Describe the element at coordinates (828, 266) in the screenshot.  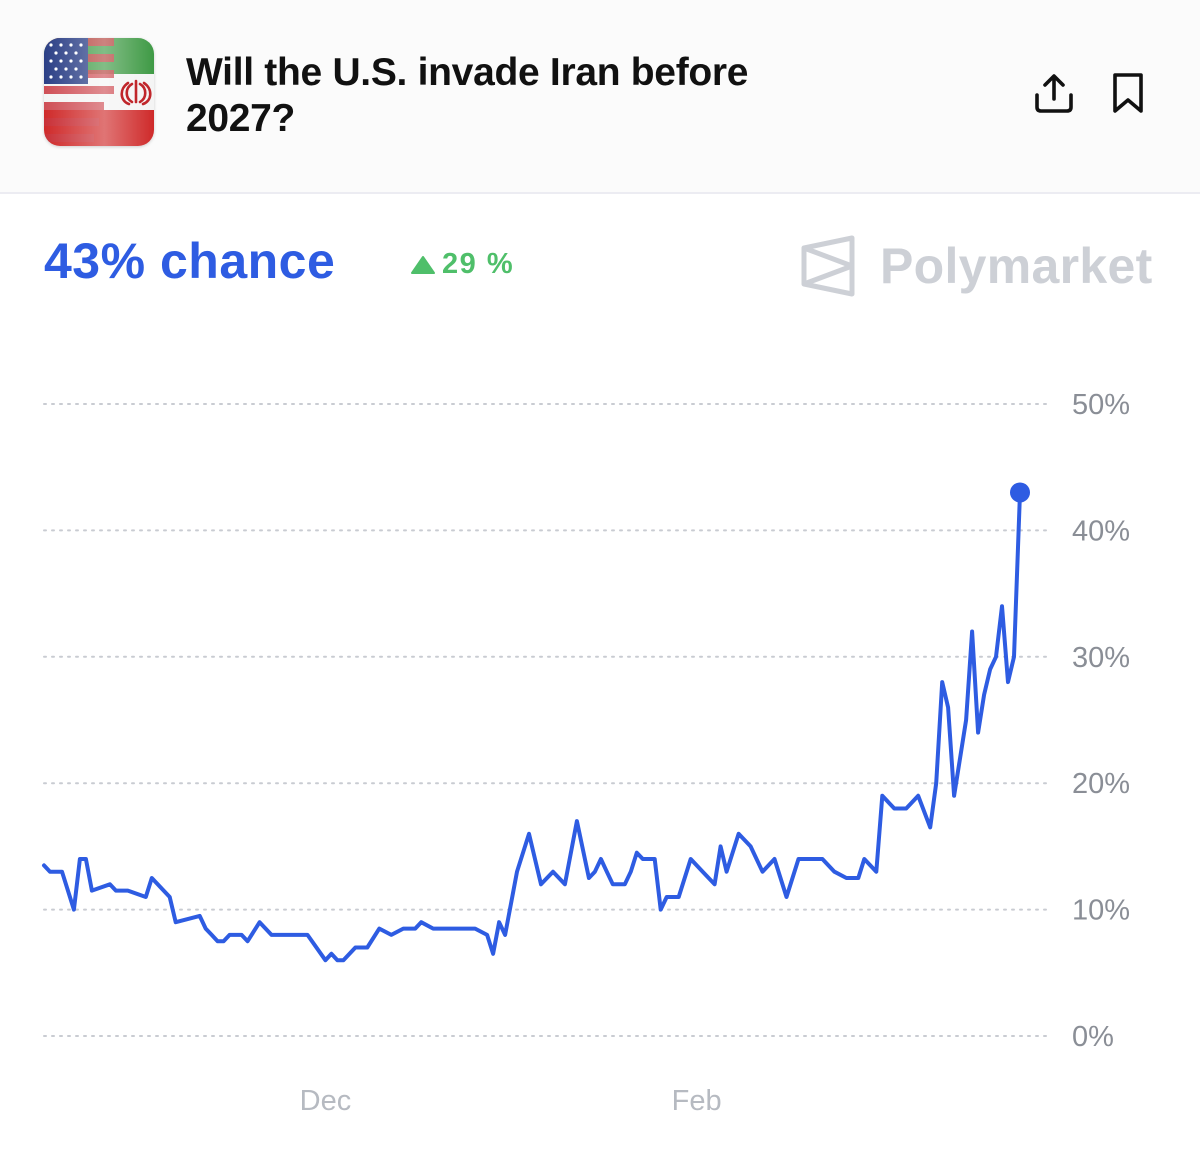
I see `polymarket-logo-icon` at that location.